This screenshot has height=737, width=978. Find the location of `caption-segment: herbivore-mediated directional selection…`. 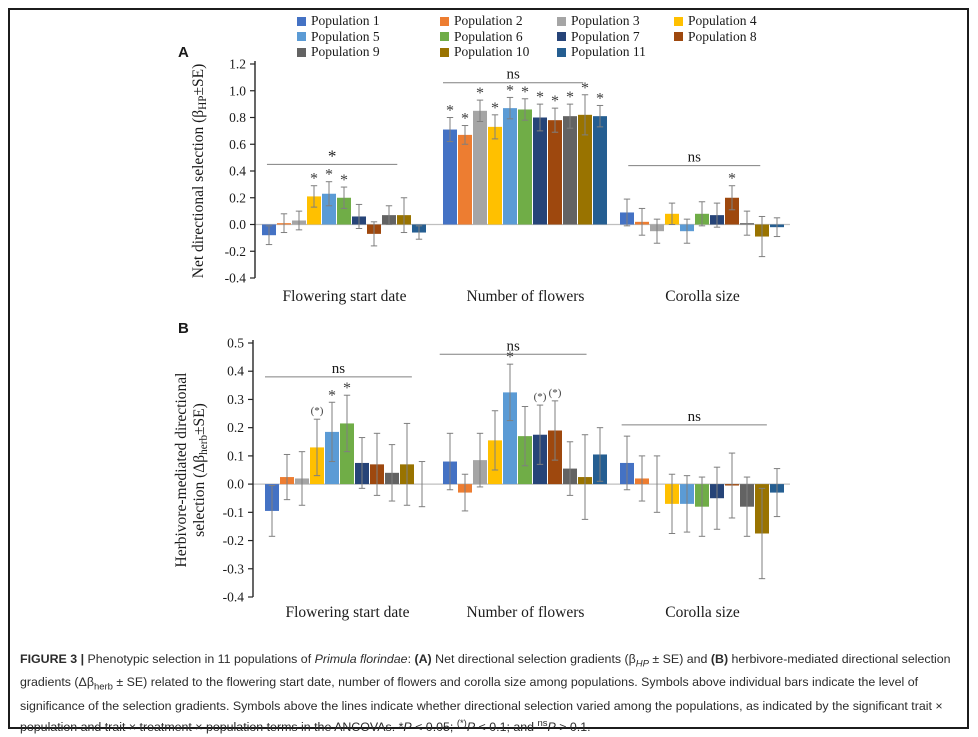

caption-segment: herbivore-mediated directional selection… is located at coordinates (485, 671).